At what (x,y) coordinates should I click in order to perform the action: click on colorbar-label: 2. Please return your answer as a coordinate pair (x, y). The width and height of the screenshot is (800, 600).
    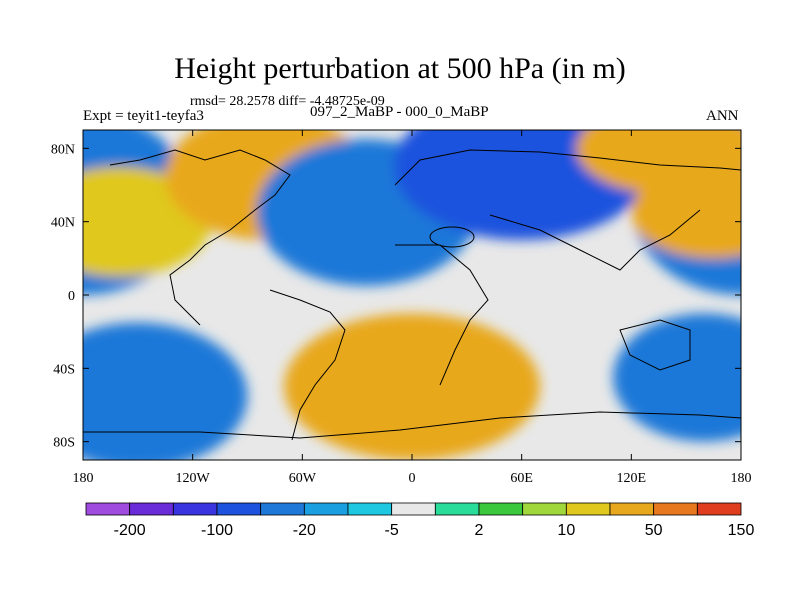
    Looking at the image, I should click on (479, 530).